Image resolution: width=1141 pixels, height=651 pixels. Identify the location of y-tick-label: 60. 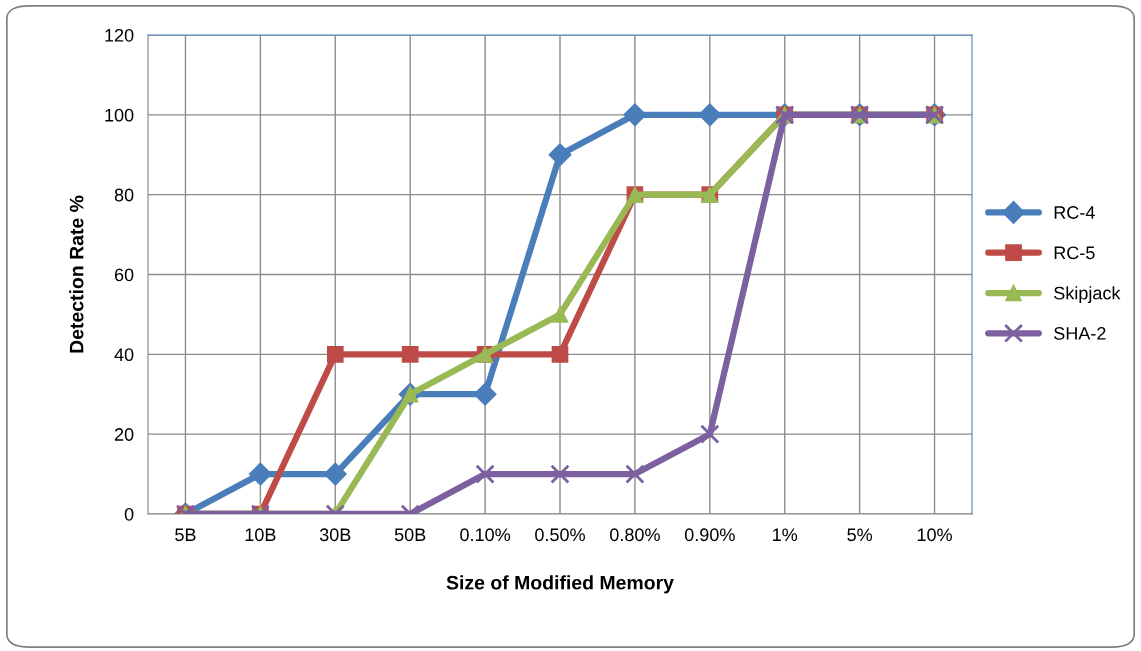
(124, 275).